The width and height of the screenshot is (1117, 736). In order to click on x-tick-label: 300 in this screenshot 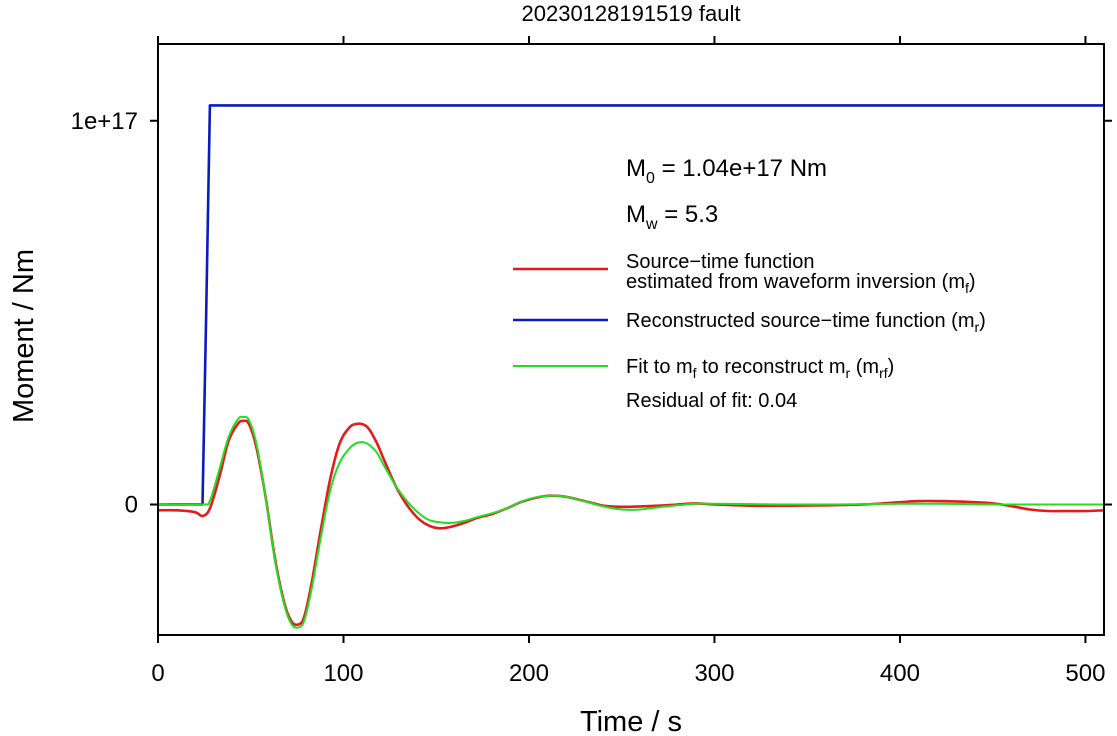, I will do `click(714, 673)`.